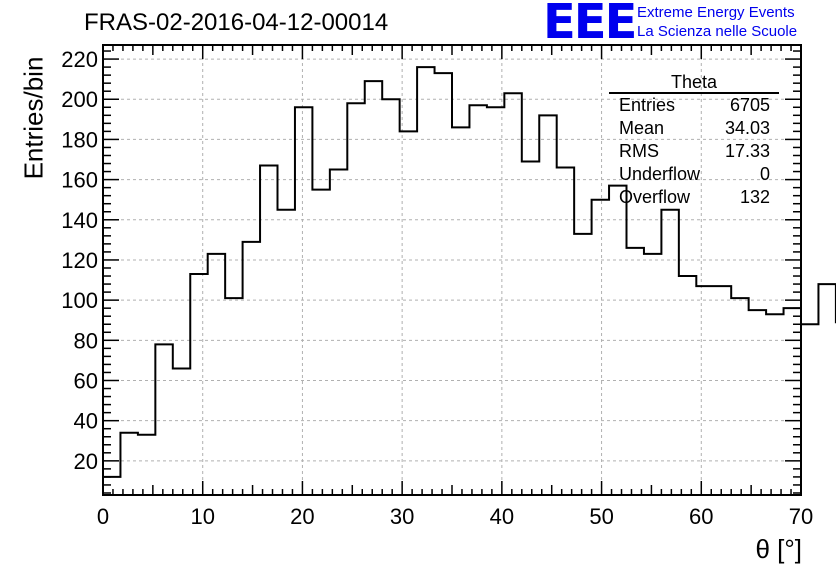 The height and width of the screenshot is (572, 836). What do you see at coordinates (639, 151) in the screenshot?
I see `stats-label: RMS` at bounding box center [639, 151].